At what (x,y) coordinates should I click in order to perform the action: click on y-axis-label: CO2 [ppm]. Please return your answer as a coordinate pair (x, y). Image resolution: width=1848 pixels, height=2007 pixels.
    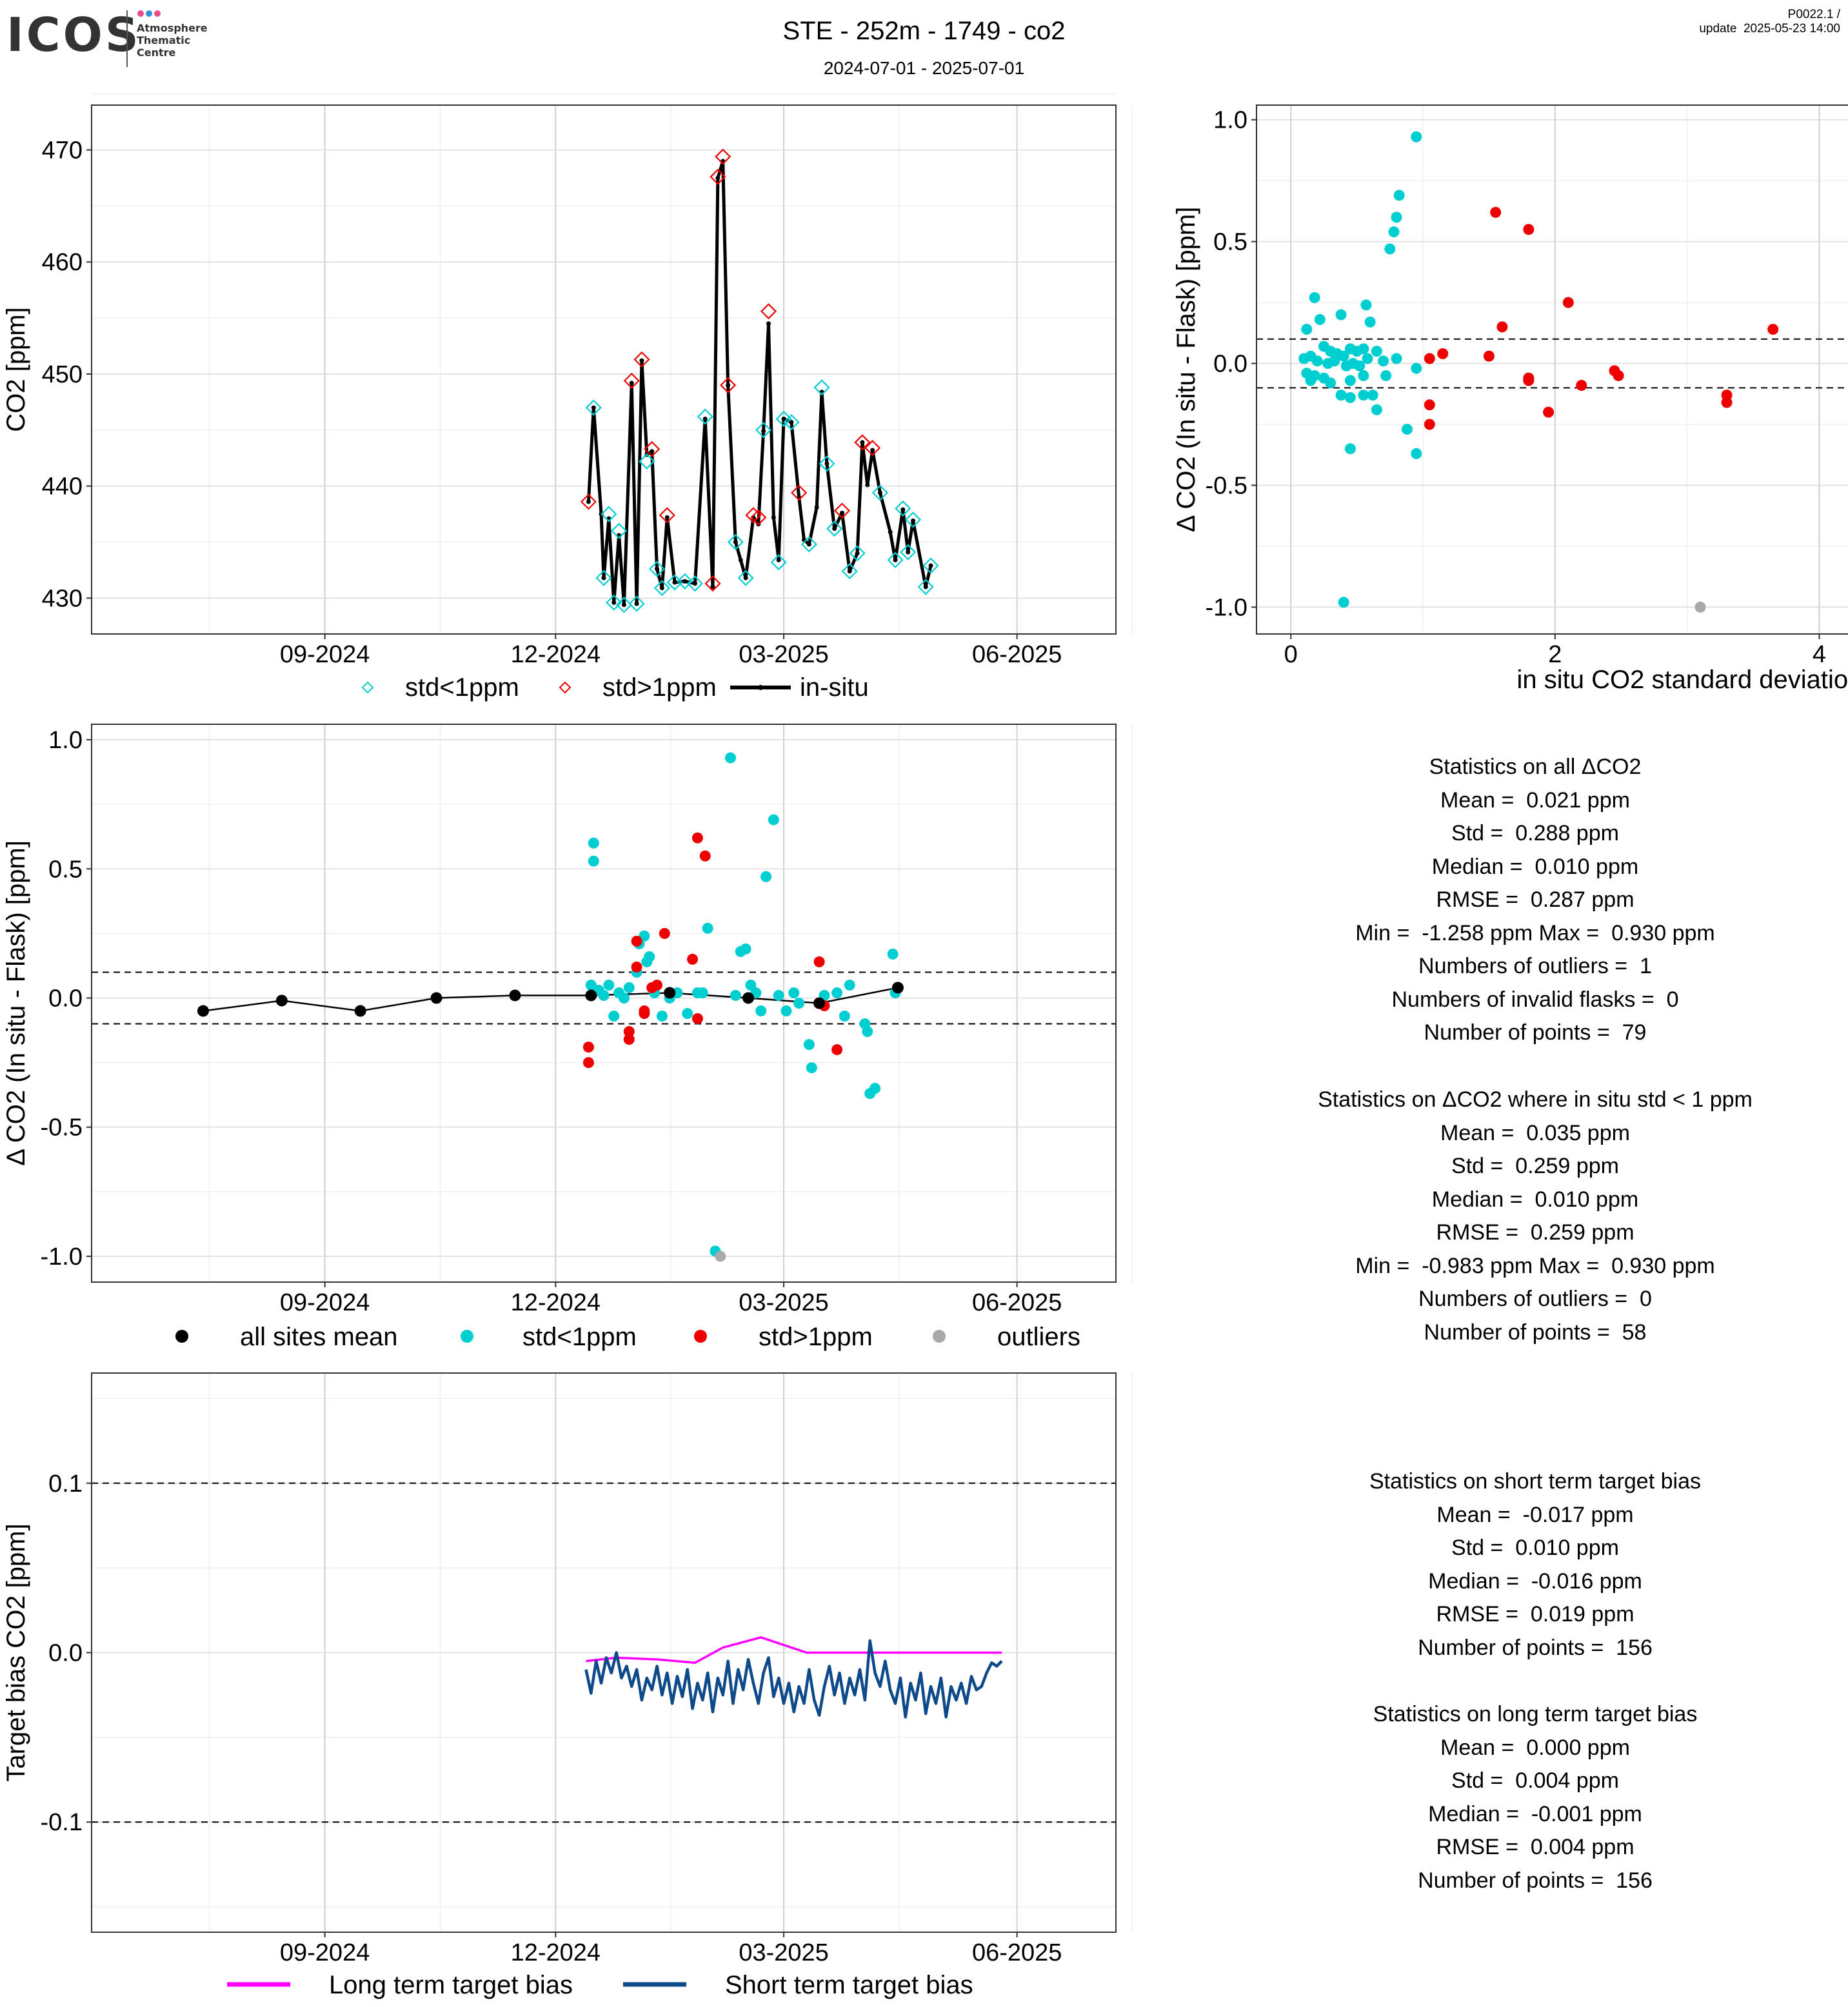
    Looking at the image, I should click on (16, 369).